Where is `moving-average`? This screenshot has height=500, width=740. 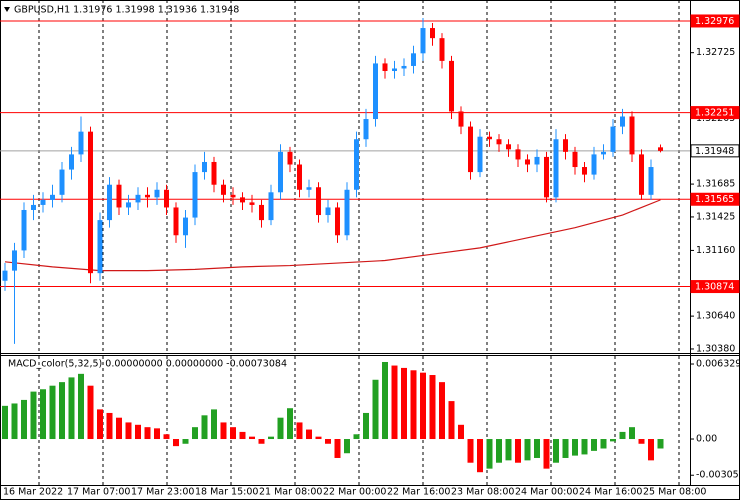 moving-average is located at coordinates (332, 235).